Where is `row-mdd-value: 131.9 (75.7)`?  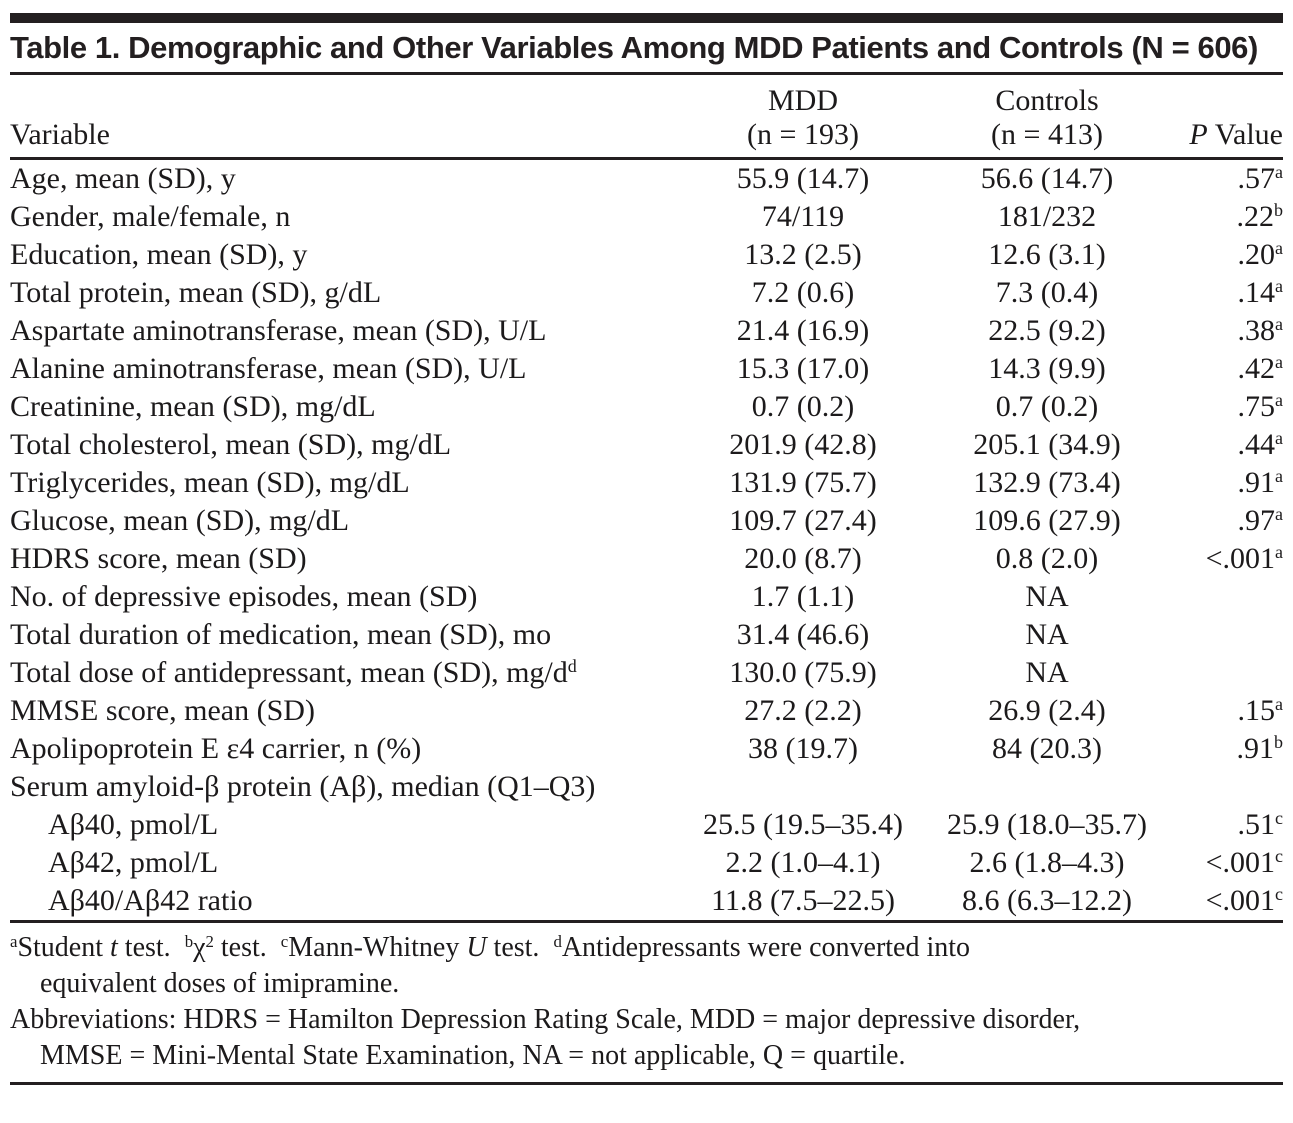
row-mdd-value: 131.9 (75.7) is located at coordinates (803, 482).